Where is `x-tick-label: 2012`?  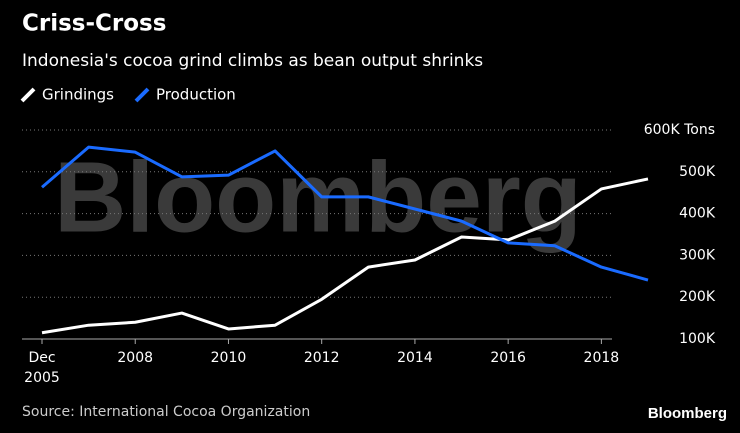
x-tick-label: 2012 is located at coordinates (321, 358).